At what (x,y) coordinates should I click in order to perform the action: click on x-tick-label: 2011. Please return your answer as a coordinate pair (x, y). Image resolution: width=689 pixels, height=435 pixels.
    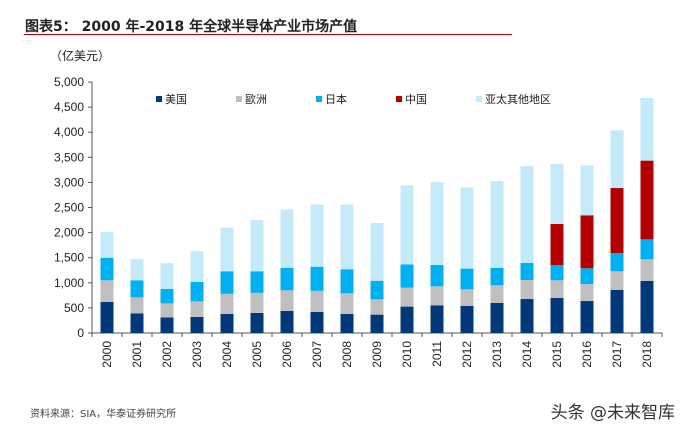
    Looking at the image, I should click on (437, 354).